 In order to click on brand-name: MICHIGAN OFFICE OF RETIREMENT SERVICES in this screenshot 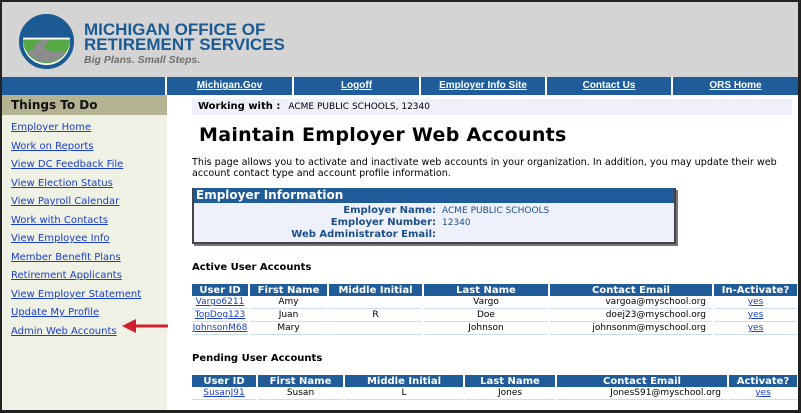, I will do `click(184, 37)`.